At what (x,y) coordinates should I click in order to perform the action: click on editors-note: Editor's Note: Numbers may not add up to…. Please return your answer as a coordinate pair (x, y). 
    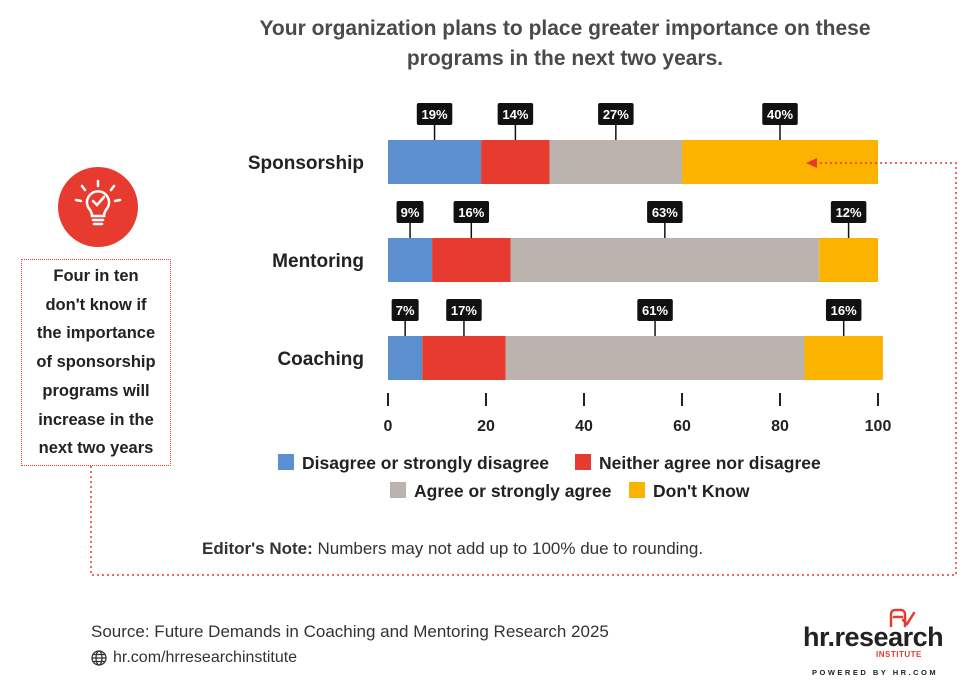
    Looking at the image, I should click on (452, 549).